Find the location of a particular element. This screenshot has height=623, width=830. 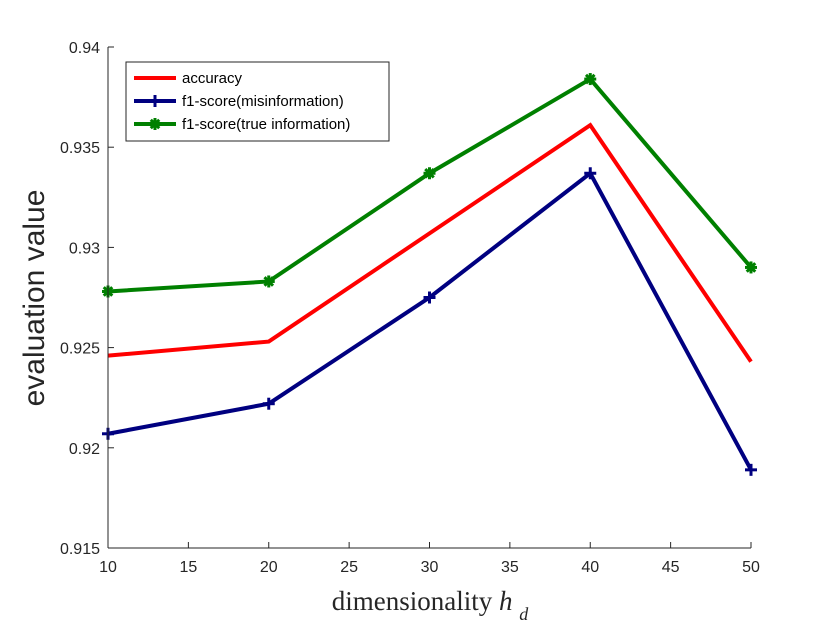

legend-item: f1-score(misinformation) is located at coordinates (239, 101).